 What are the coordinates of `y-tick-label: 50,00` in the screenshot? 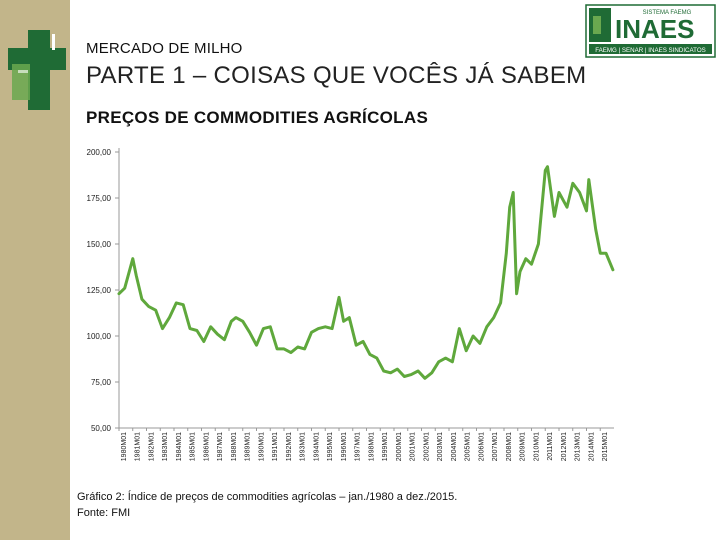 It's located at (101, 428).